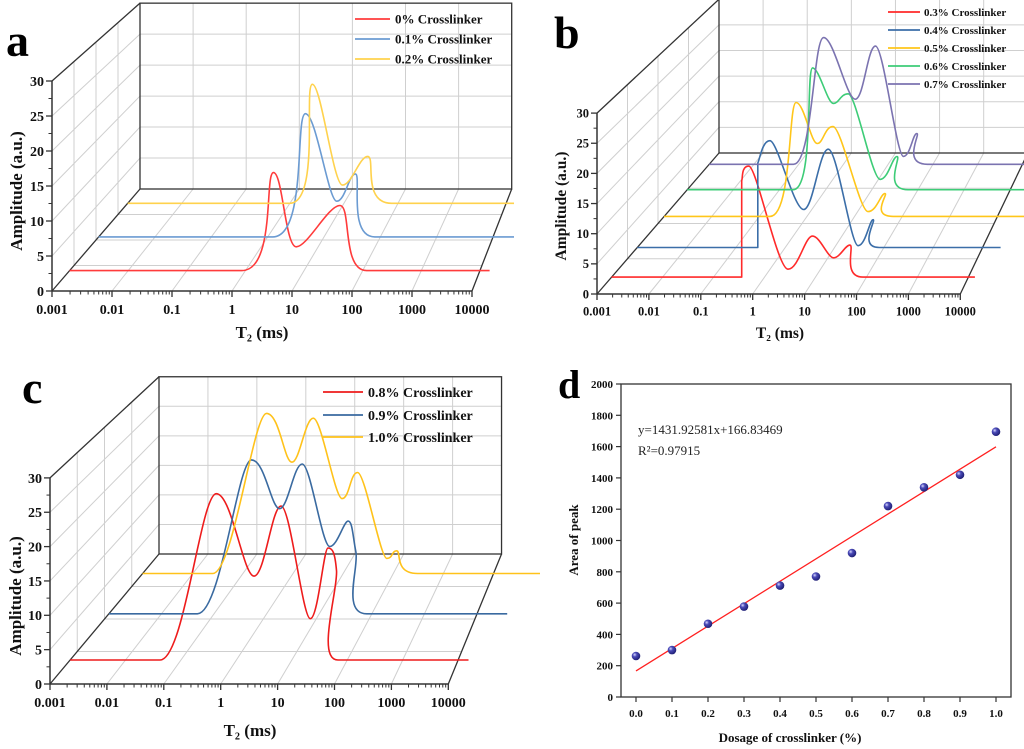 The width and height of the screenshot is (1024, 749). What do you see at coordinates (605, 635) in the screenshot?
I see `y-tick-label: 400` at bounding box center [605, 635].